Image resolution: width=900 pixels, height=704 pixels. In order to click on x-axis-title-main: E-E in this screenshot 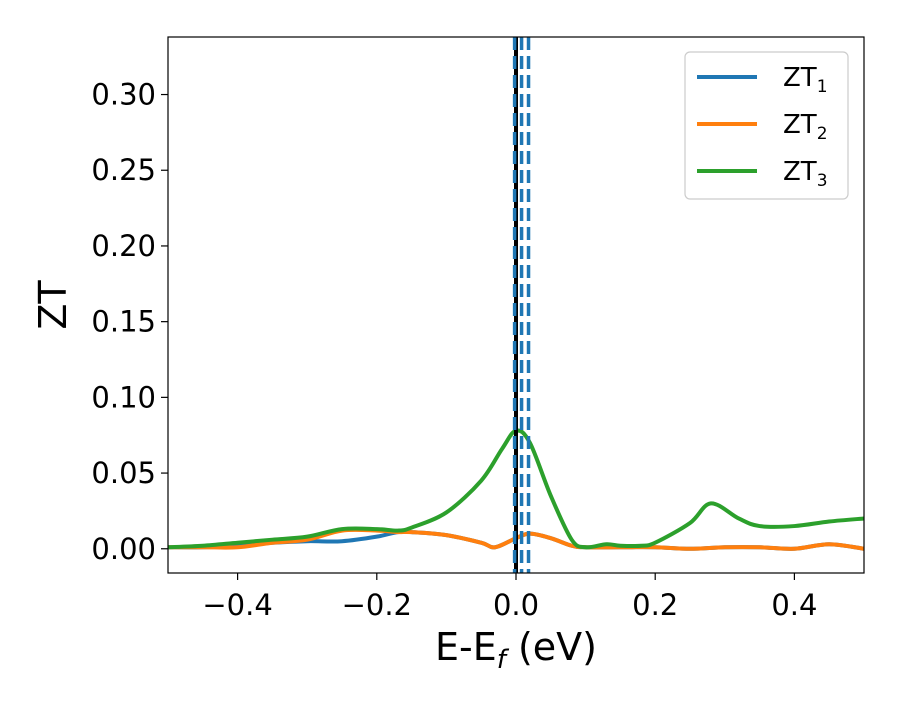, I will do `click(466, 647)`.